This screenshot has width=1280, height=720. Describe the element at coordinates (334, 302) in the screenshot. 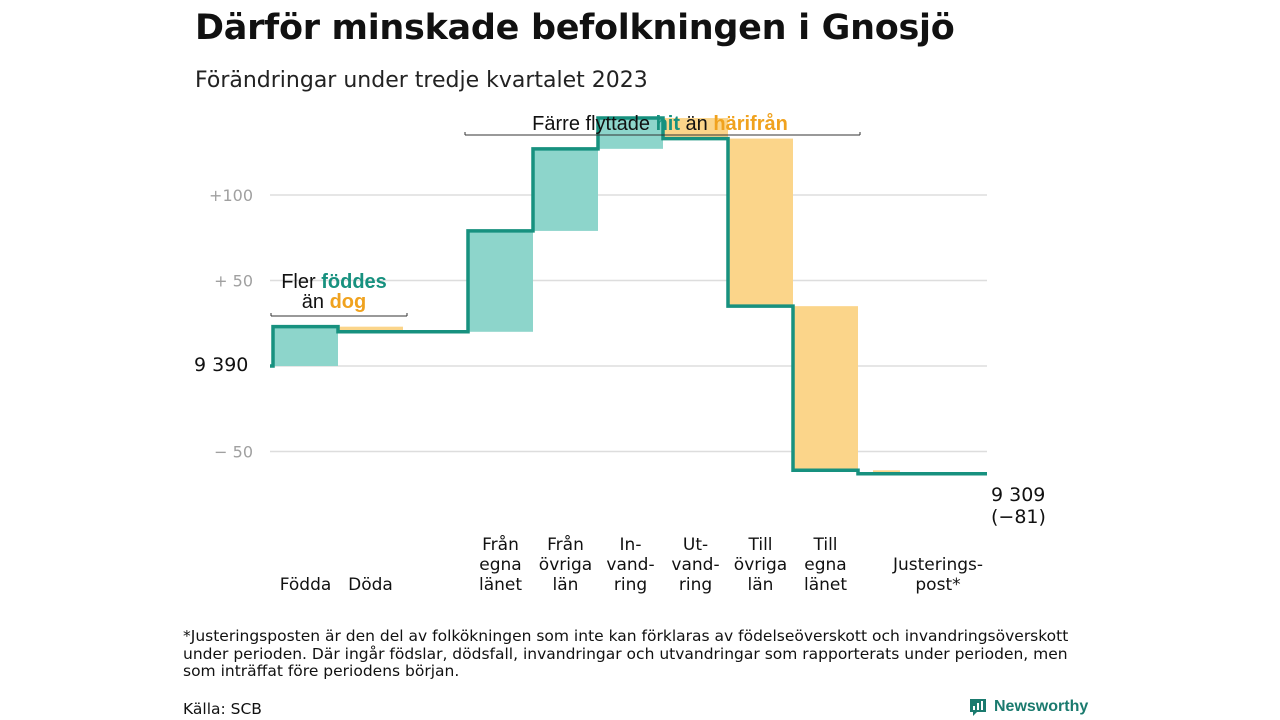

I see `births-annotation-line2: än dog` at that location.